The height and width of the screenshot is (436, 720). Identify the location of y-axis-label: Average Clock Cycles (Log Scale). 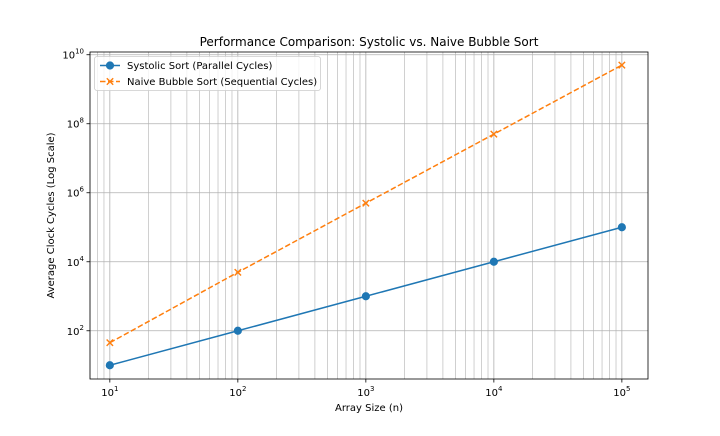
(51, 215).